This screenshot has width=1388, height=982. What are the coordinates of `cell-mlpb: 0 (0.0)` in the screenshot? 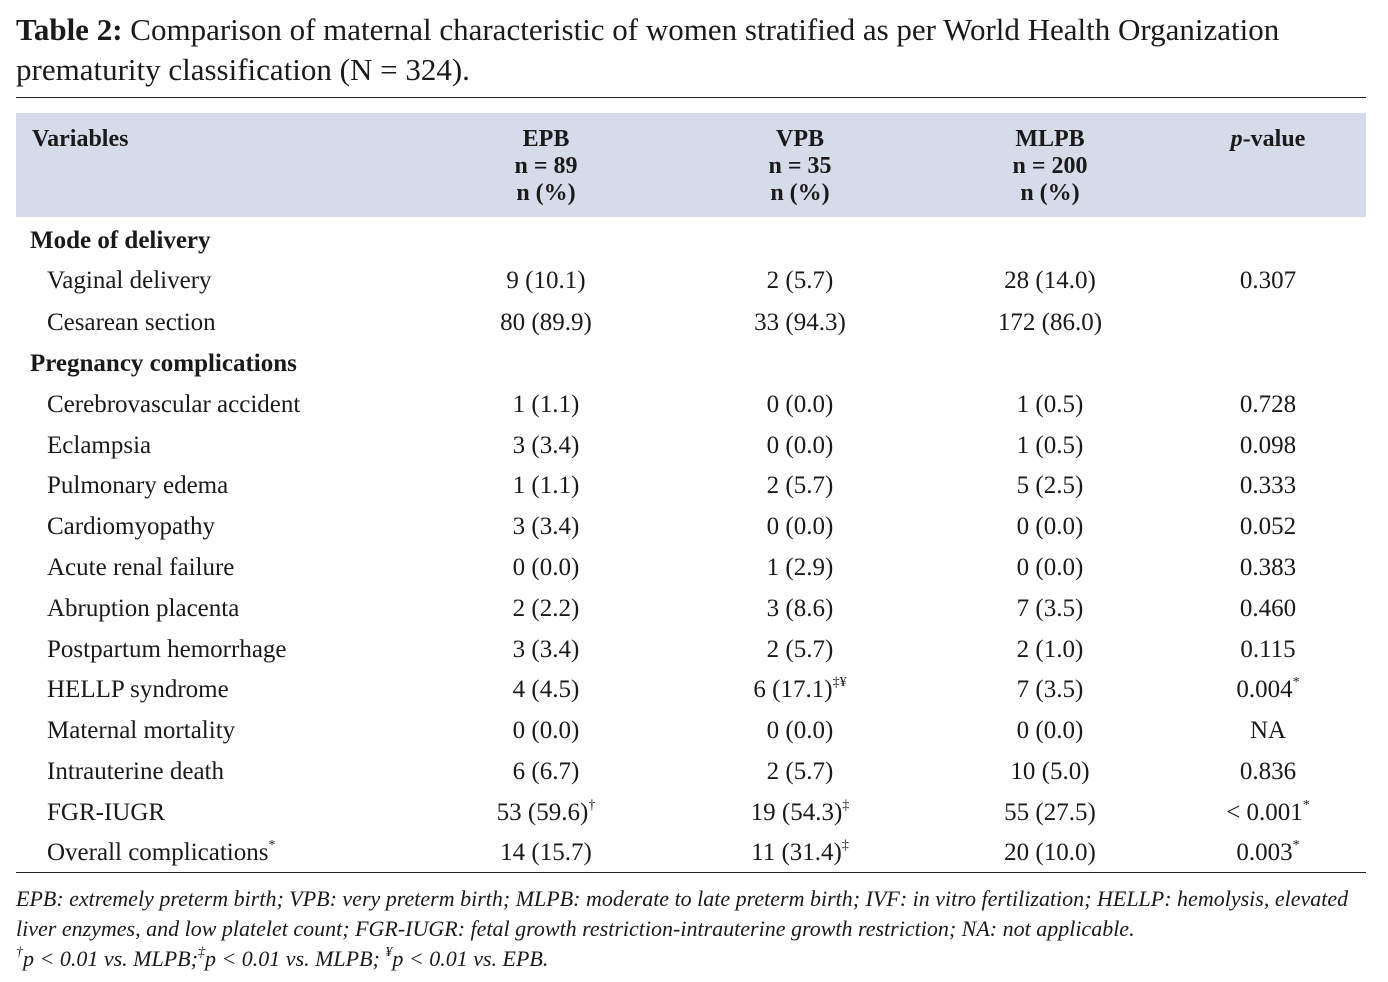 It's located at (1050, 526).